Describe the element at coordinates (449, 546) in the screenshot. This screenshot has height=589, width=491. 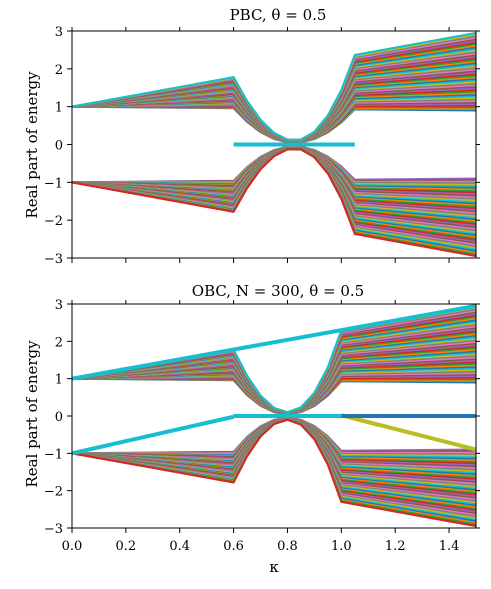
I see `obc-x-tick-label: 1.4` at that location.